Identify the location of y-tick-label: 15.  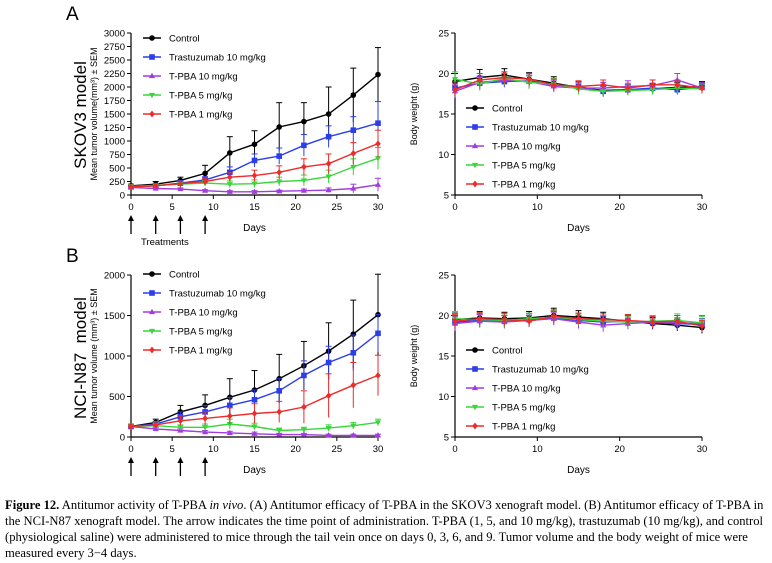
(443, 115).